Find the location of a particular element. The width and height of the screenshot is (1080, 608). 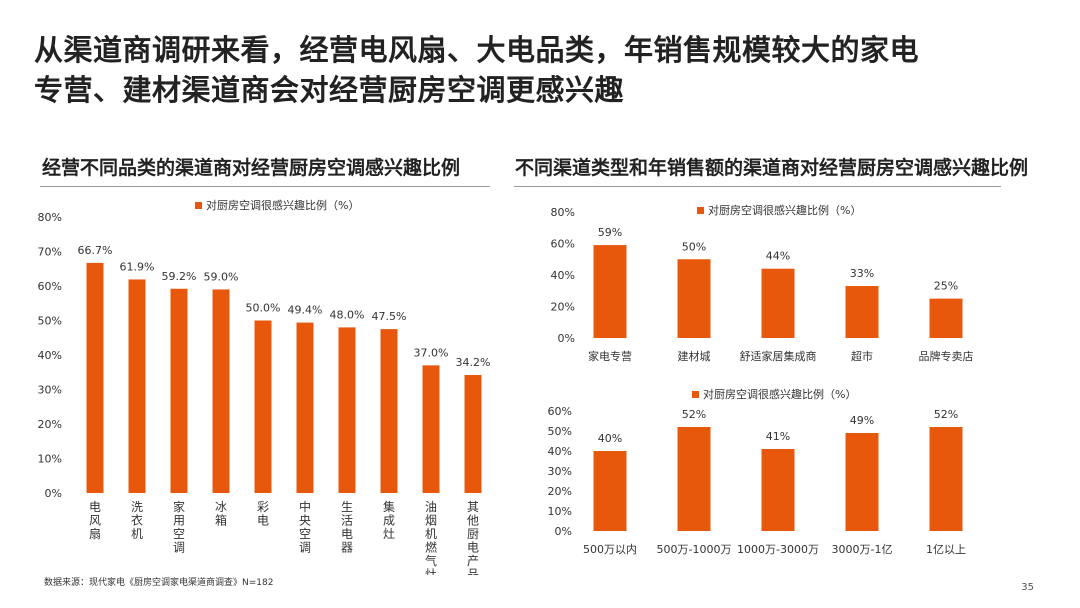

data-label: 37.0% is located at coordinates (431, 352).